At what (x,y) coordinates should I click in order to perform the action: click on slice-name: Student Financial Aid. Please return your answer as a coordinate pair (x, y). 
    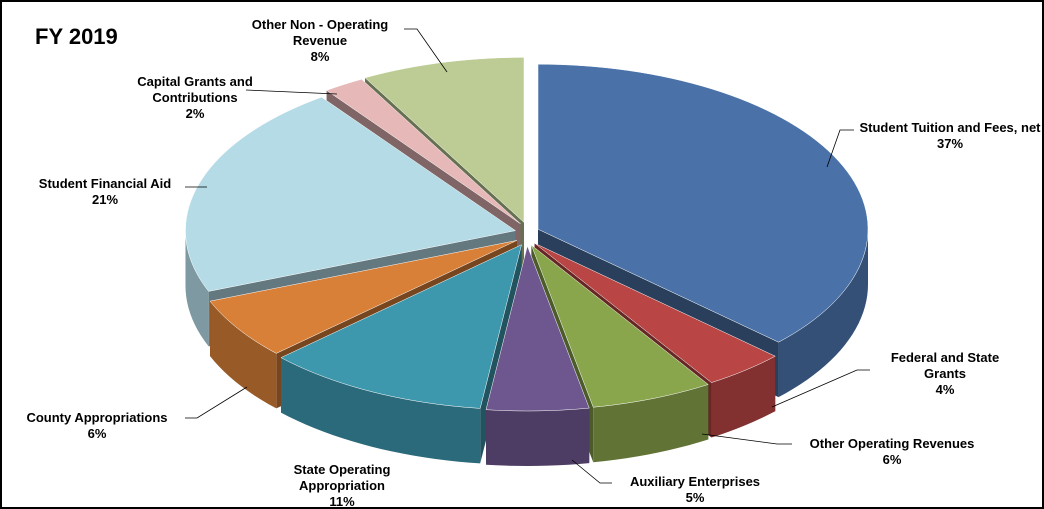
    Looking at the image, I should click on (105, 183).